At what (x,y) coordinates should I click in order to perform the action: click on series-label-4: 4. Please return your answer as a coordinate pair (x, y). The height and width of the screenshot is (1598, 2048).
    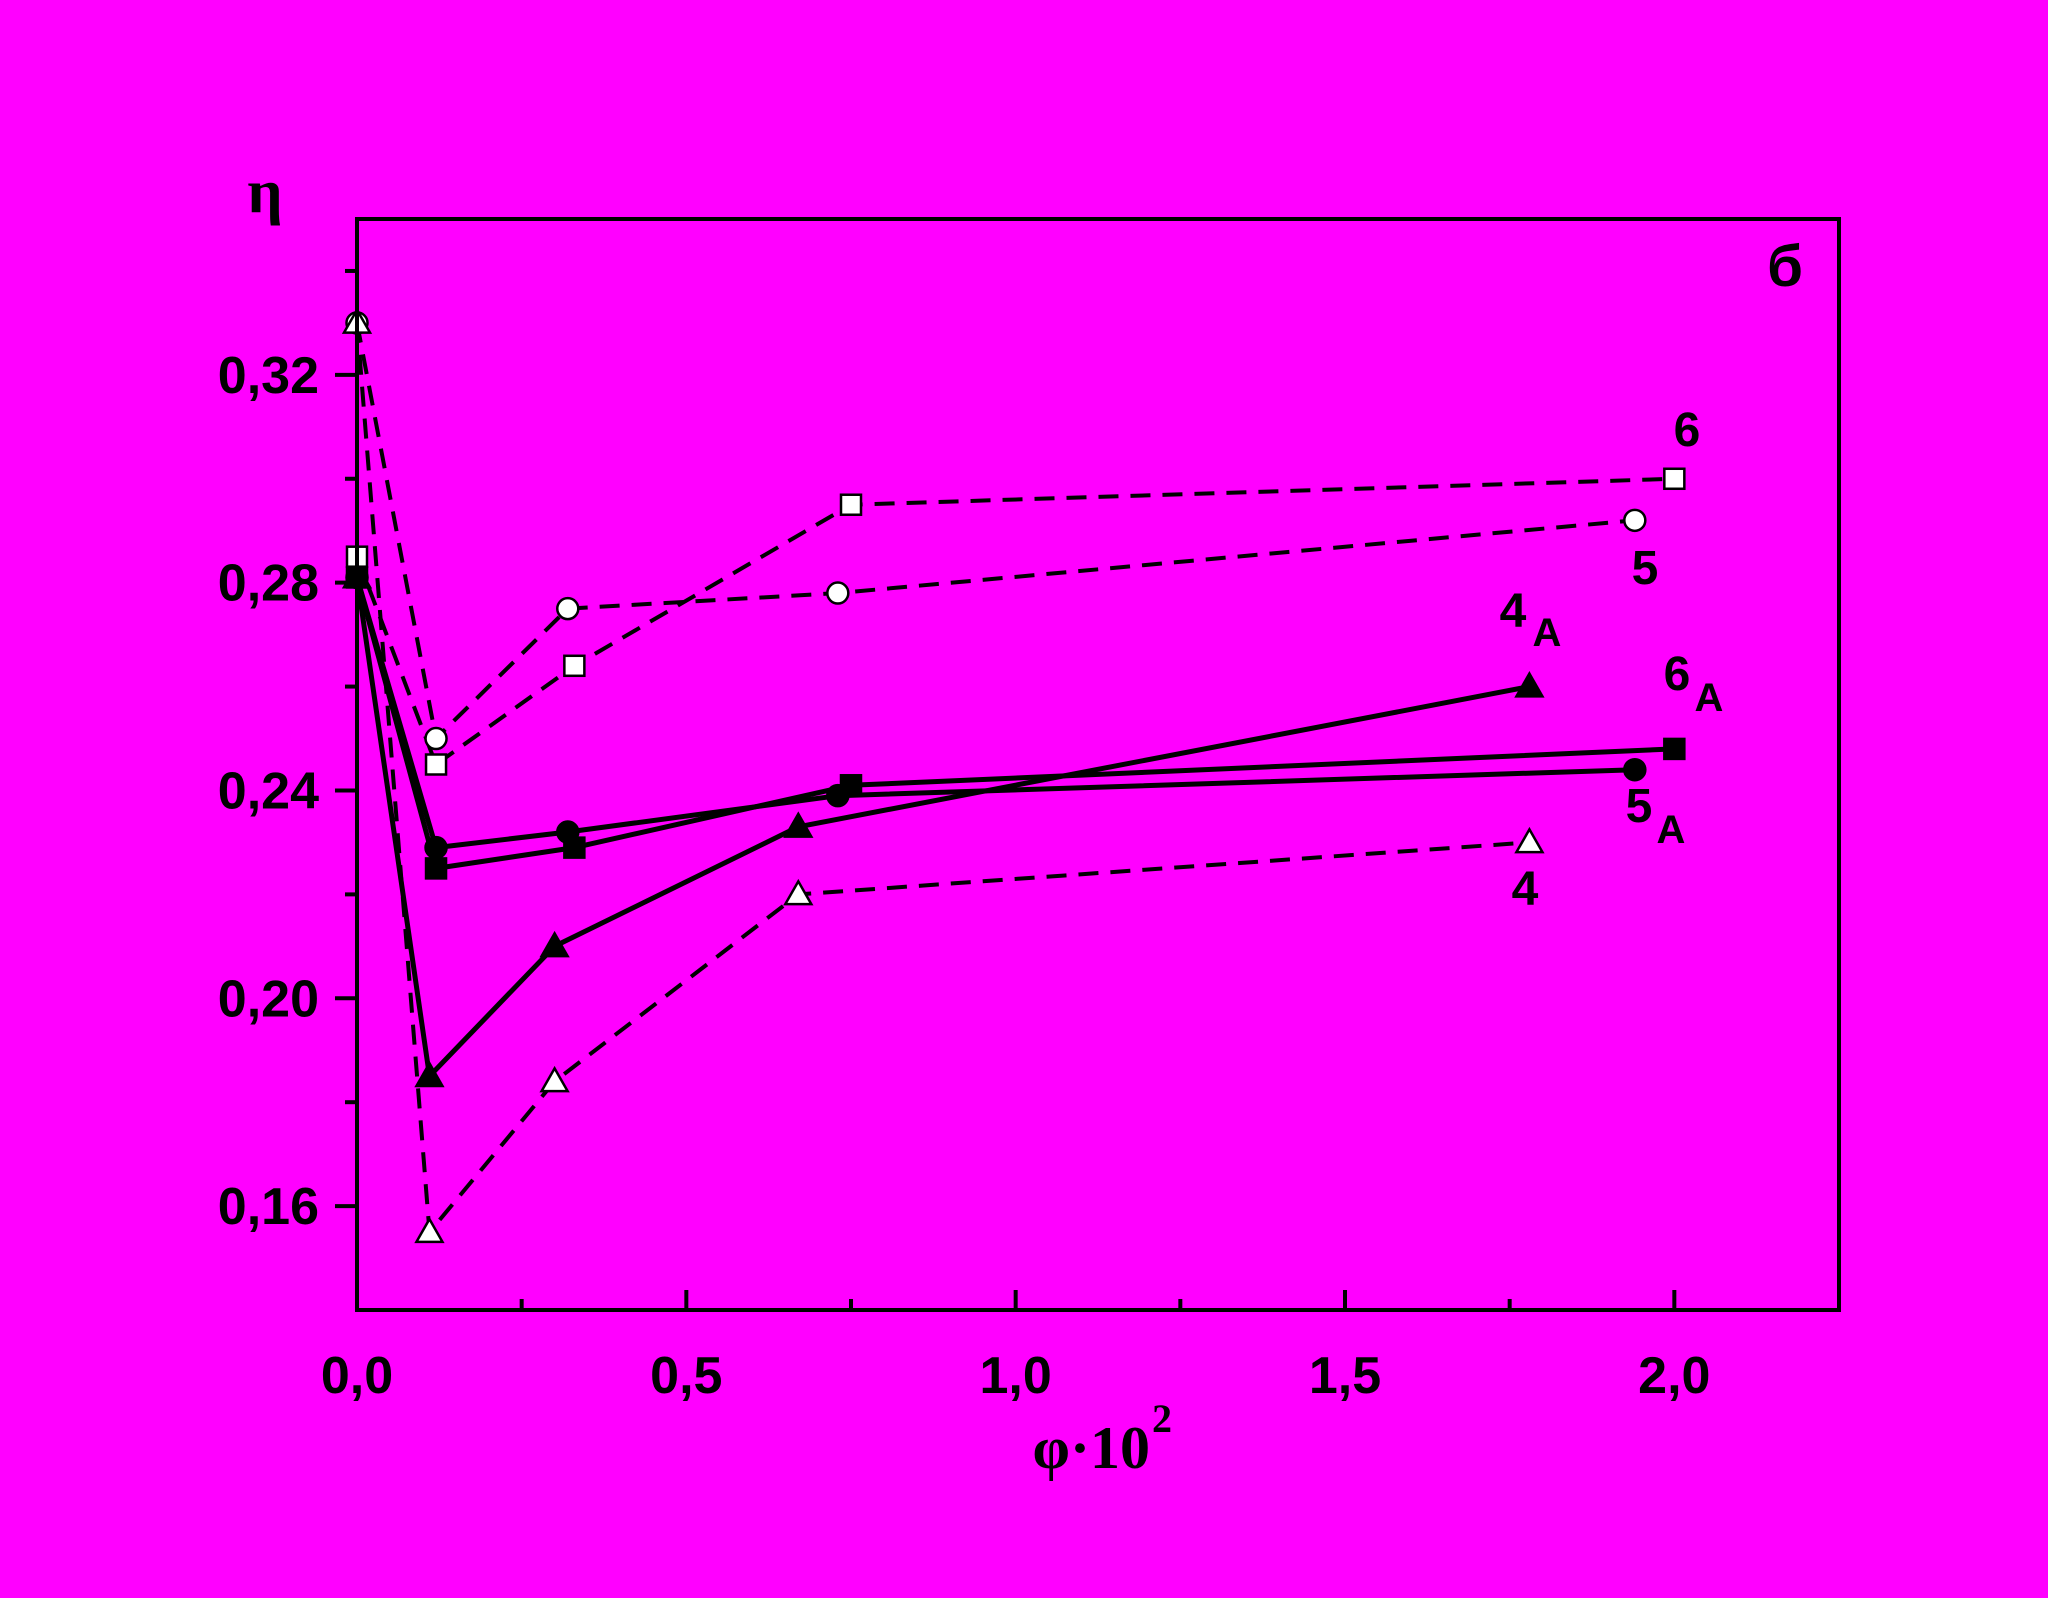
    Looking at the image, I should click on (1525, 889).